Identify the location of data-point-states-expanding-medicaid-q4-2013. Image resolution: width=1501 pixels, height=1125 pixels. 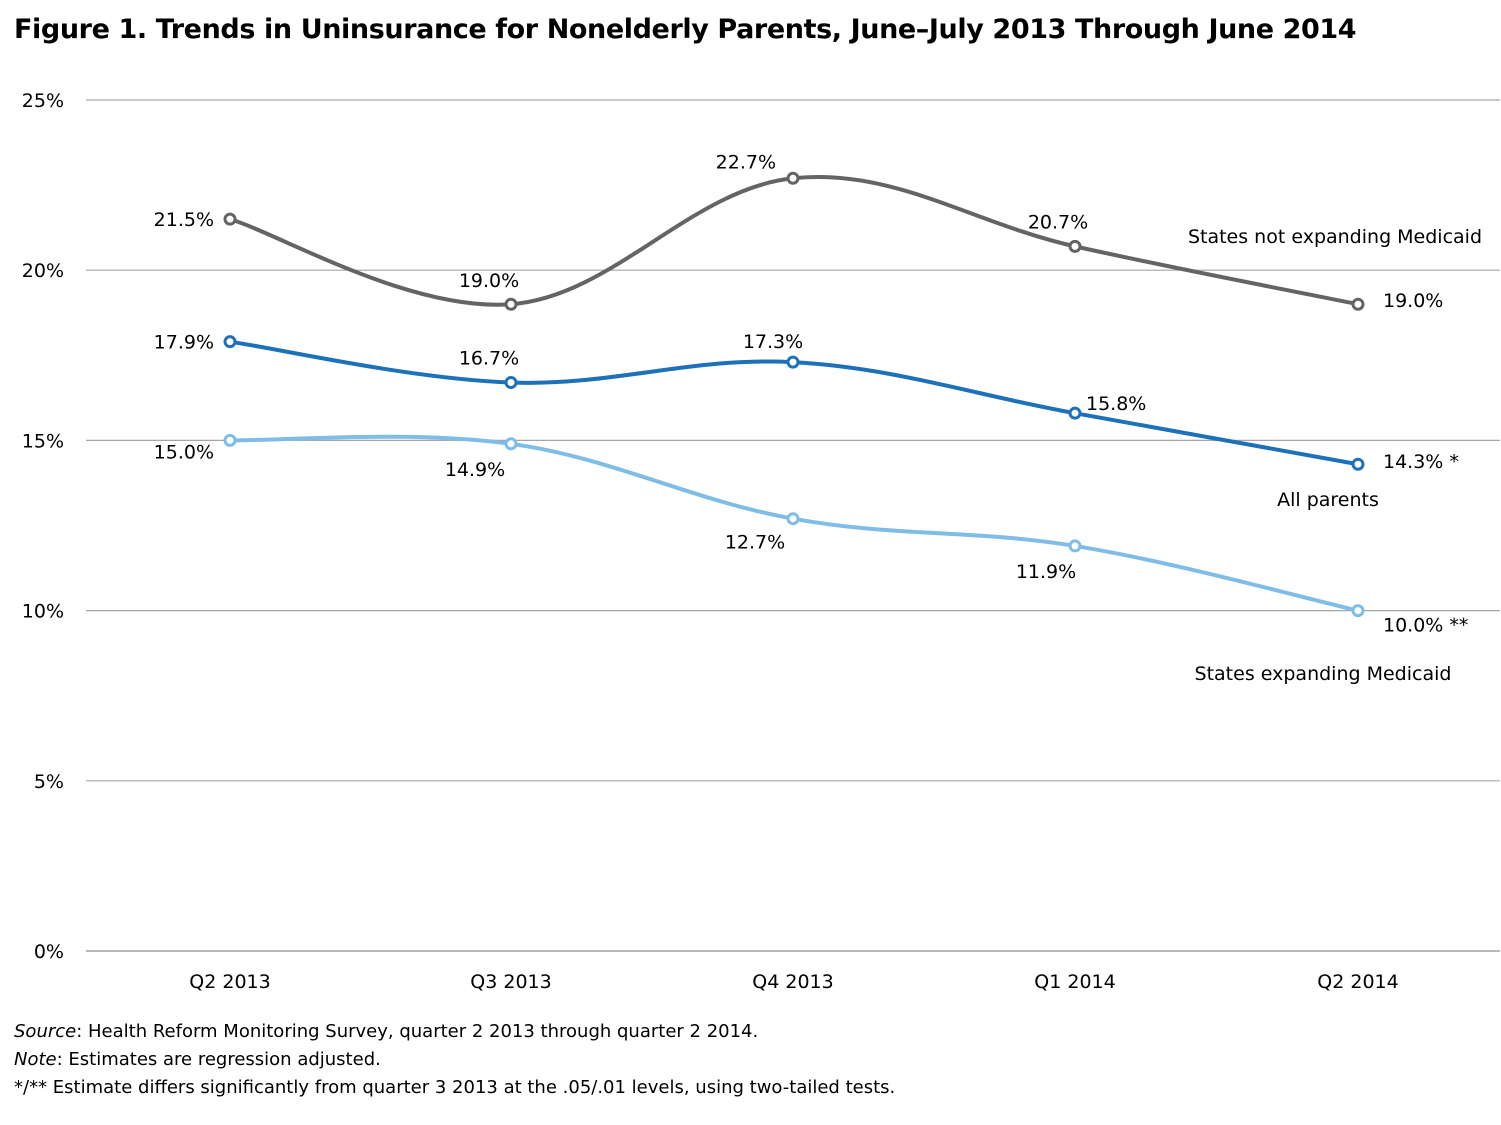
(793, 519).